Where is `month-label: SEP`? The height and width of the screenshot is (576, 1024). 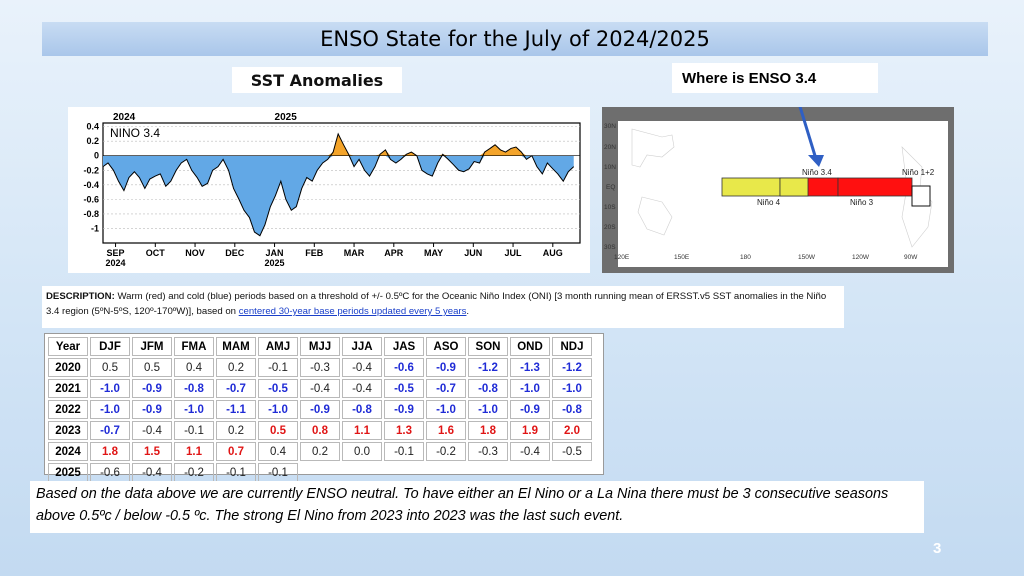 month-label: SEP is located at coordinates (116, 253).